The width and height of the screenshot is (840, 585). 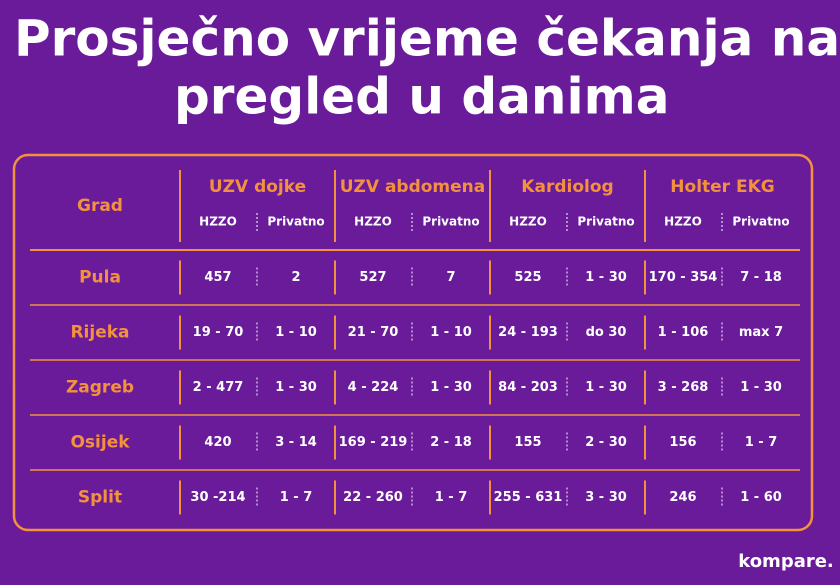 I want to click on cell: 525, so click(x=527, y=277).